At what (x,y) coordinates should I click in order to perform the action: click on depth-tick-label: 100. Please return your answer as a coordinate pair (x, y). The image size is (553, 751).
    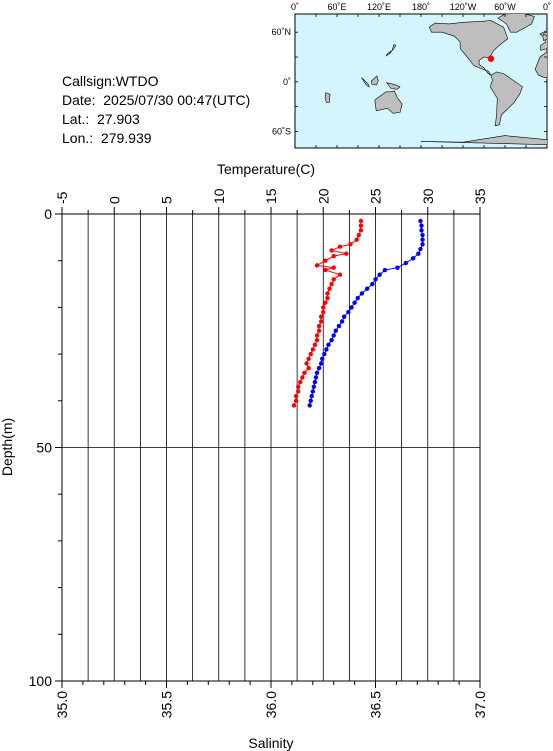
    Looking at the image, I should click on (41, 681).